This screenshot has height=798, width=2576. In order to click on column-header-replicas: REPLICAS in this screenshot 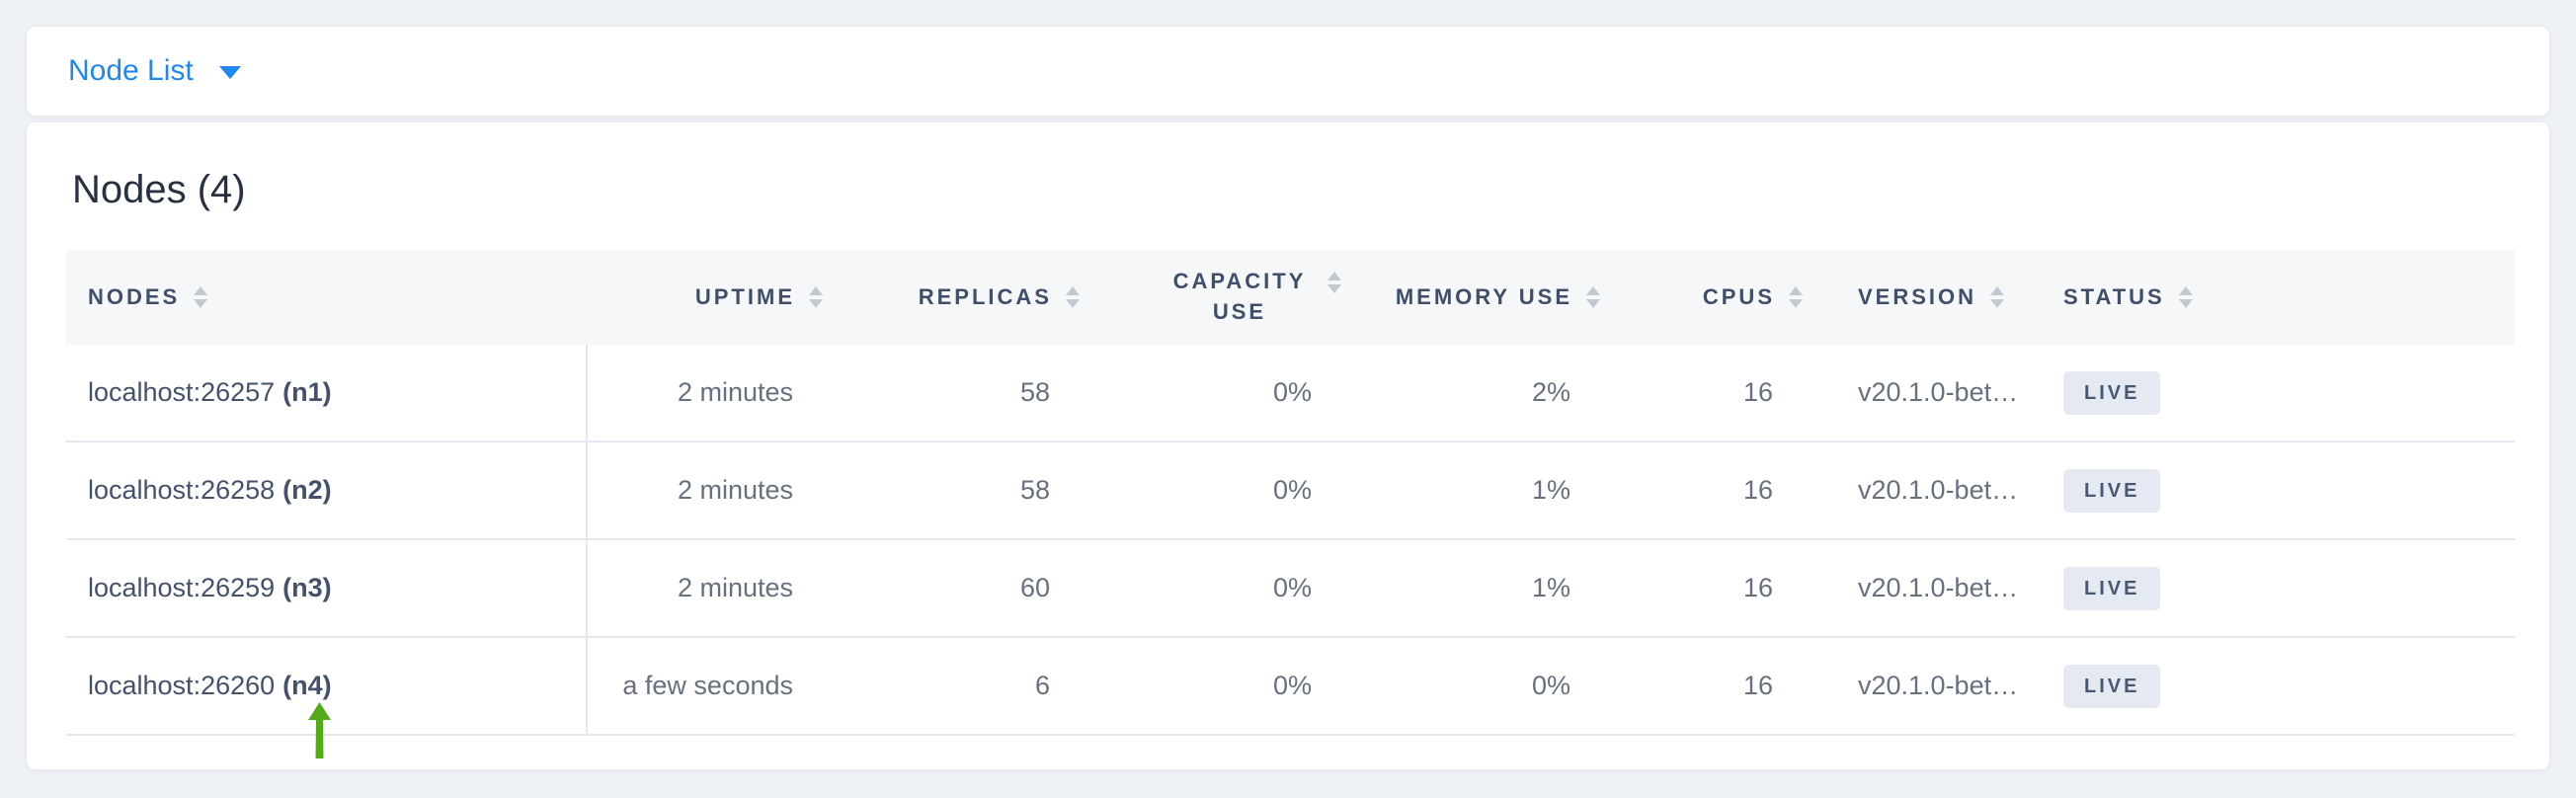, I will do `click(963, 297)`.